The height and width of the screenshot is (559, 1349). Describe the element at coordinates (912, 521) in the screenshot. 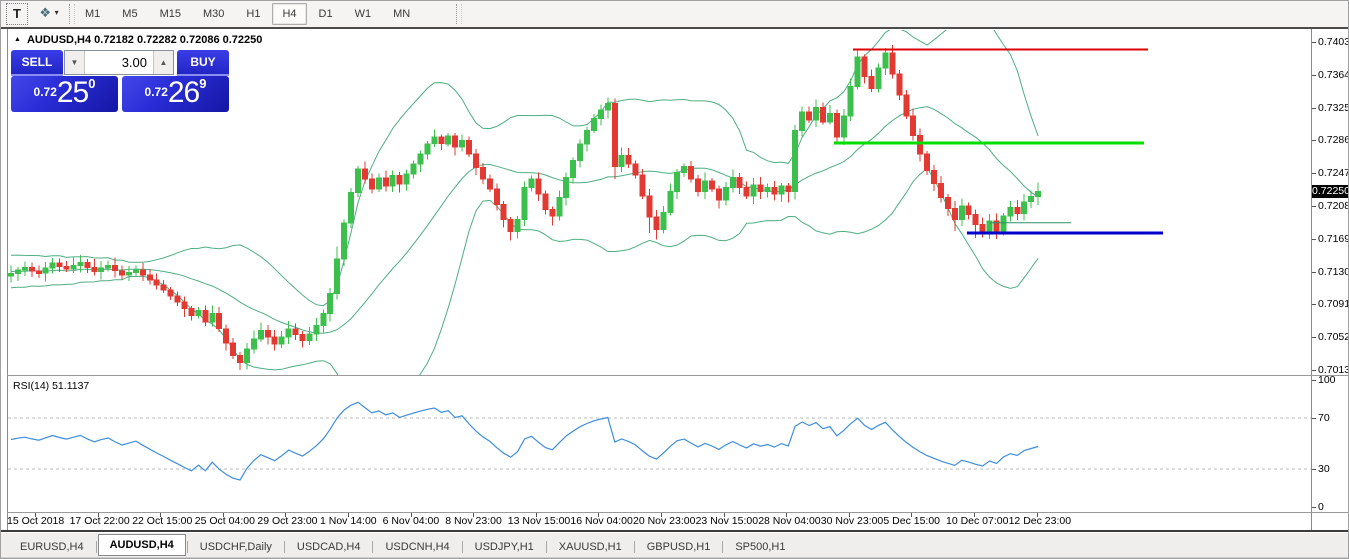

I see `time-axis-label: 5 Dec 15:00` at that location.